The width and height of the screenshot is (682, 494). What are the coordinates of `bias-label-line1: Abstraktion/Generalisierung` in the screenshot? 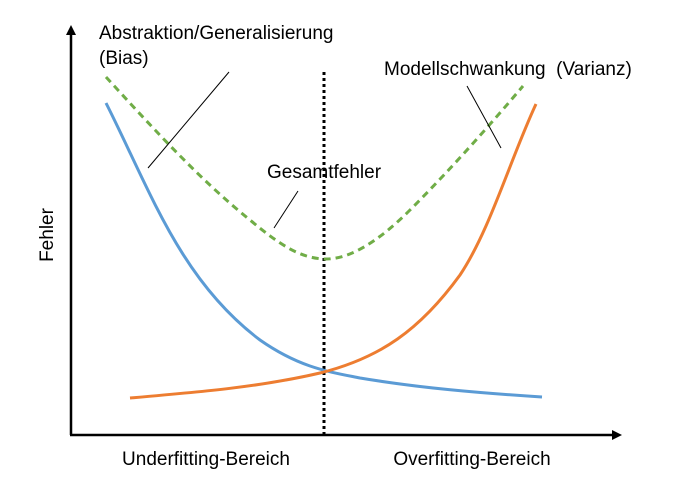 It's located at (216, 33).